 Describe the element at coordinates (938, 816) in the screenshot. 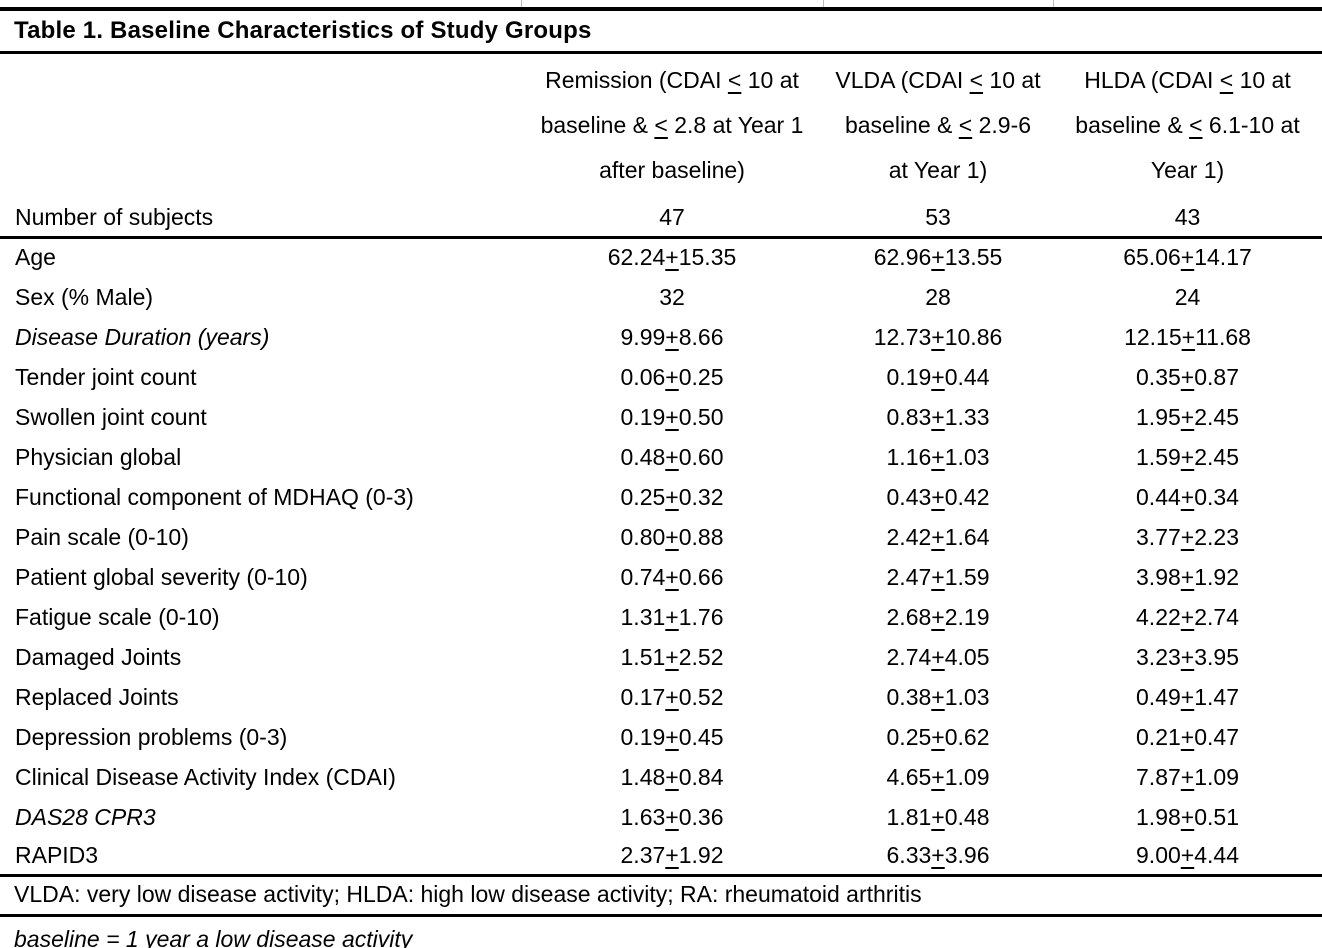

I see `value-cell-vlda: 1.81+0.48` at that location.